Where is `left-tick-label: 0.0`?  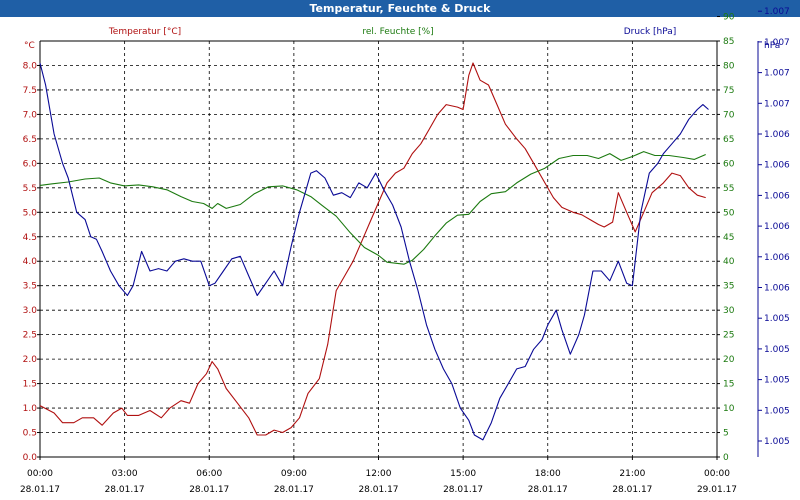
left-tick-label: 0.0 is located at coordinates (30, 458).